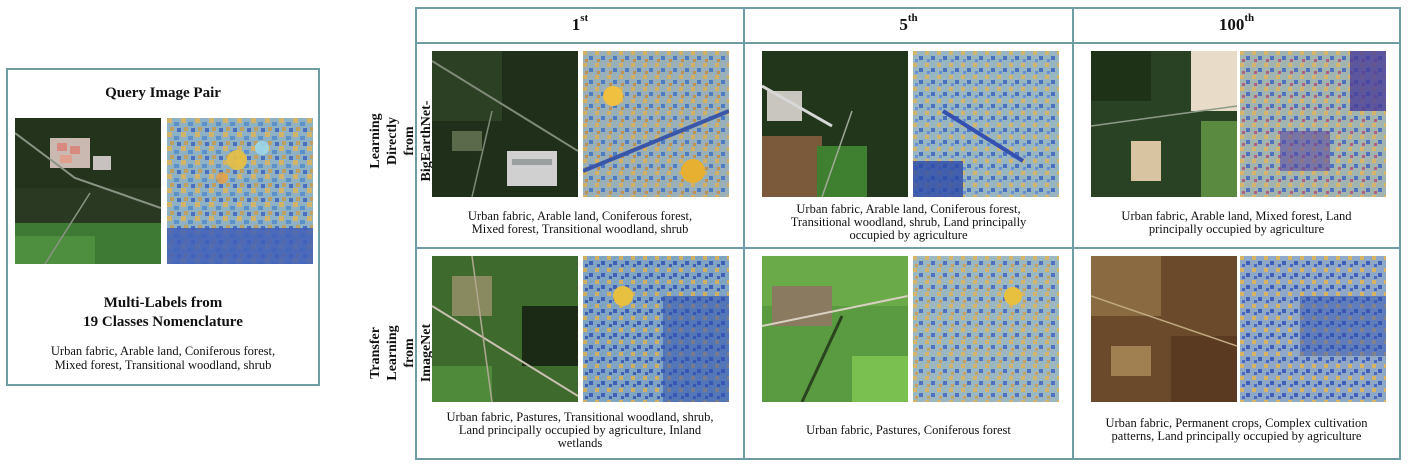 This screenshot has height=464, width=1411. Describe the element at coordinates (584, 18) in the screenshot. I see `rank-suffix: st` at that location.